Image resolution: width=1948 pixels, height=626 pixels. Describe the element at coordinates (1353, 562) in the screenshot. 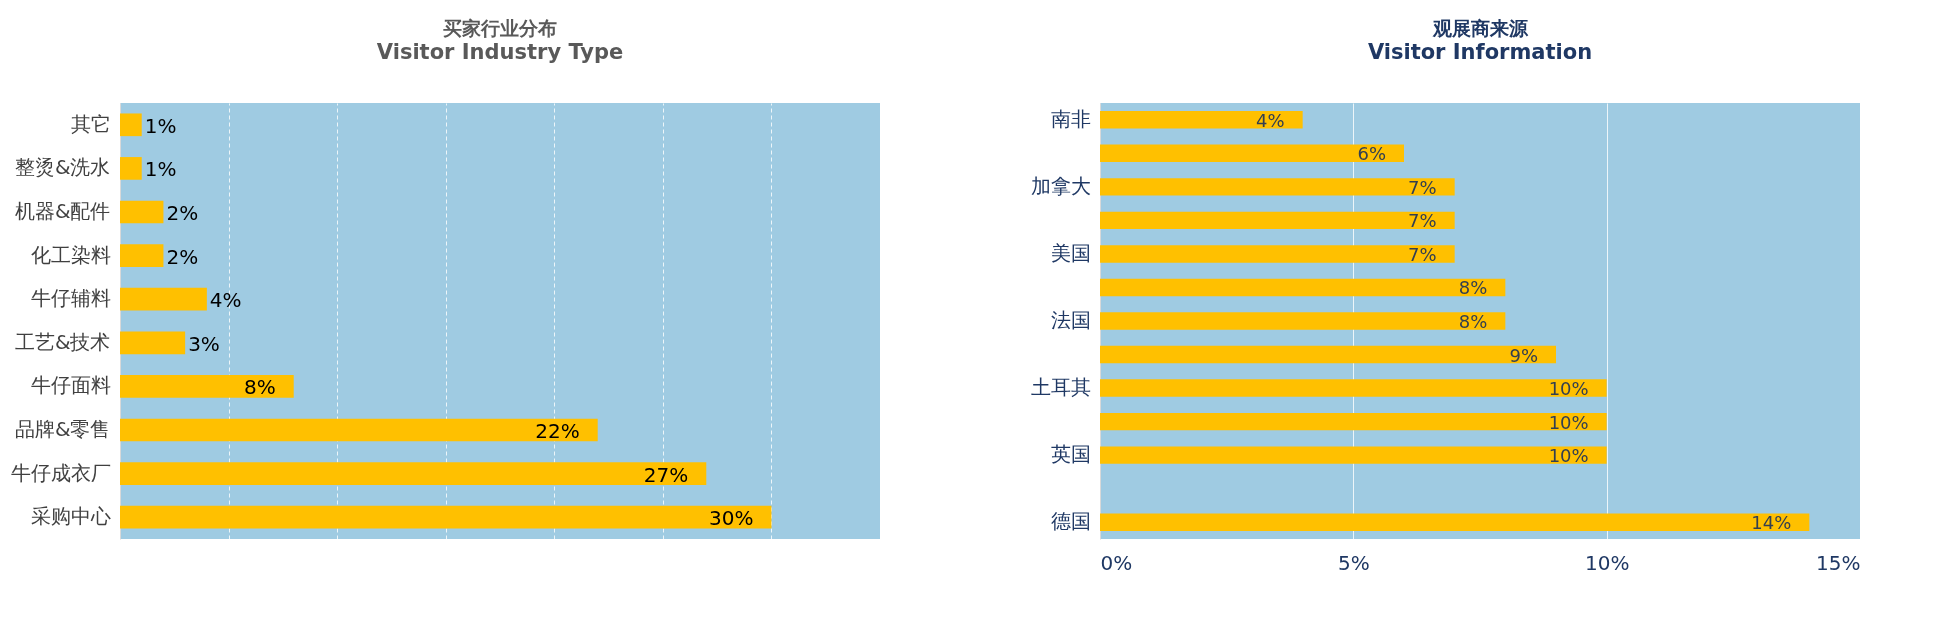

I see `x-tick-label: 5%` at that location.